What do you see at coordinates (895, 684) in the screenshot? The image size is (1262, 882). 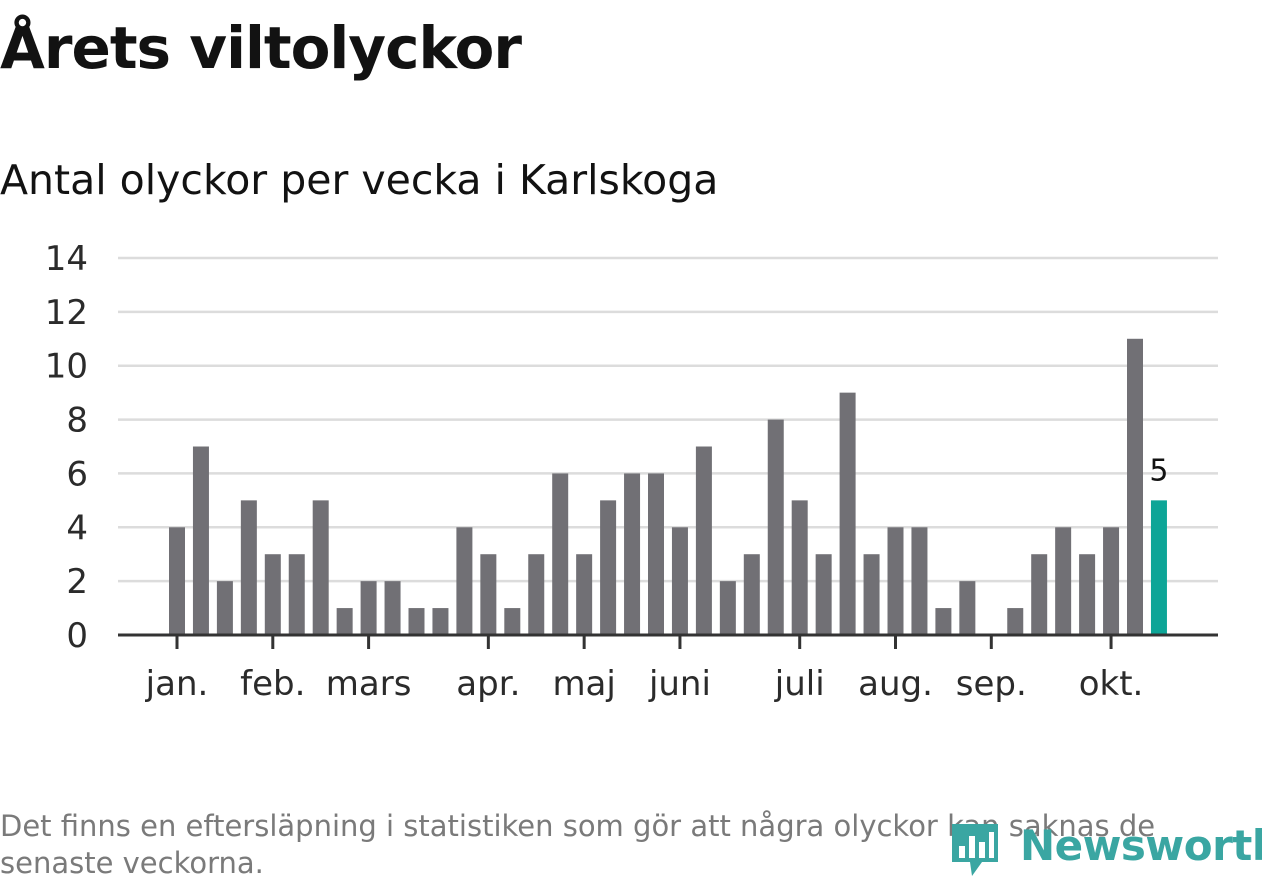 I see `x-tick-label: aug.` at bounding box center [895, 684].